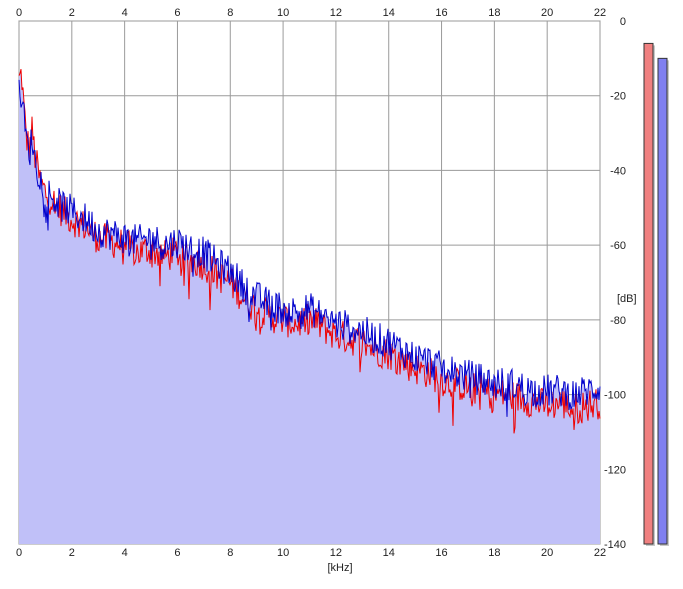 This screenshot has width=683, height=589. I want to click on x-tick-label-bottom: 4, so click(125, 553).